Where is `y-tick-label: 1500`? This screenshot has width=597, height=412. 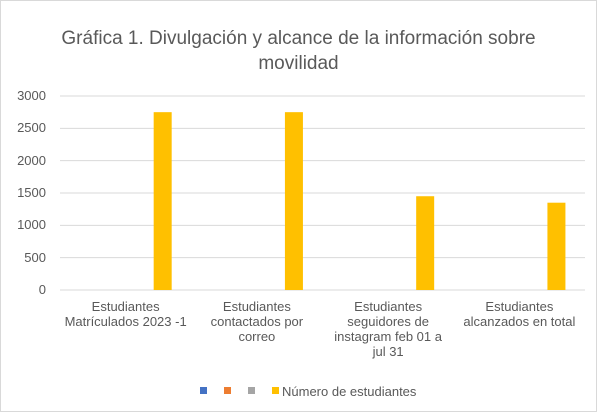 y-tick-label: 1500 is located at coordinates (31, 192).